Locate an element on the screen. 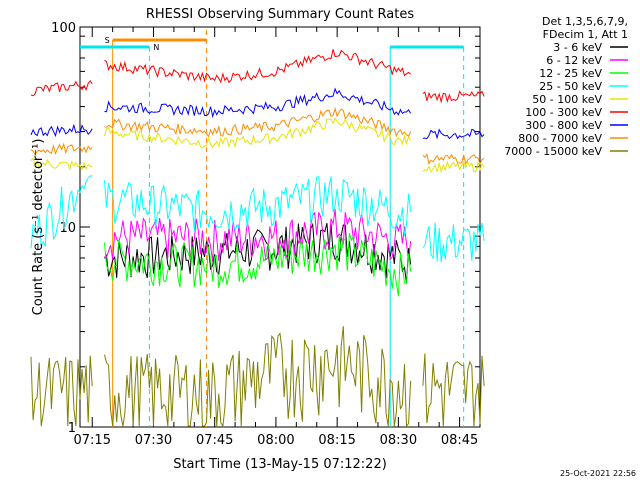 The width and height of the screenshot is (640, 480). y-tick-label: 100 is located at coordinates (63, 28).